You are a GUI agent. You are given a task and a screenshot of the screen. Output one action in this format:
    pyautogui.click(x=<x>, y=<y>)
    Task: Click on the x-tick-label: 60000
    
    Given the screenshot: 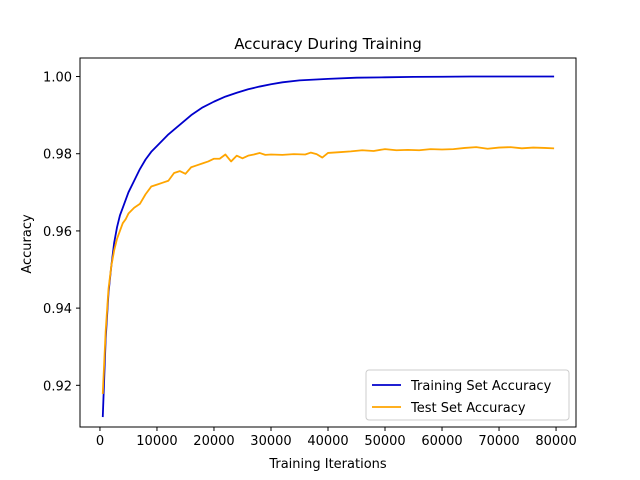 What is the action you would take?
    pyautogui.click(x=441, y=441)
    